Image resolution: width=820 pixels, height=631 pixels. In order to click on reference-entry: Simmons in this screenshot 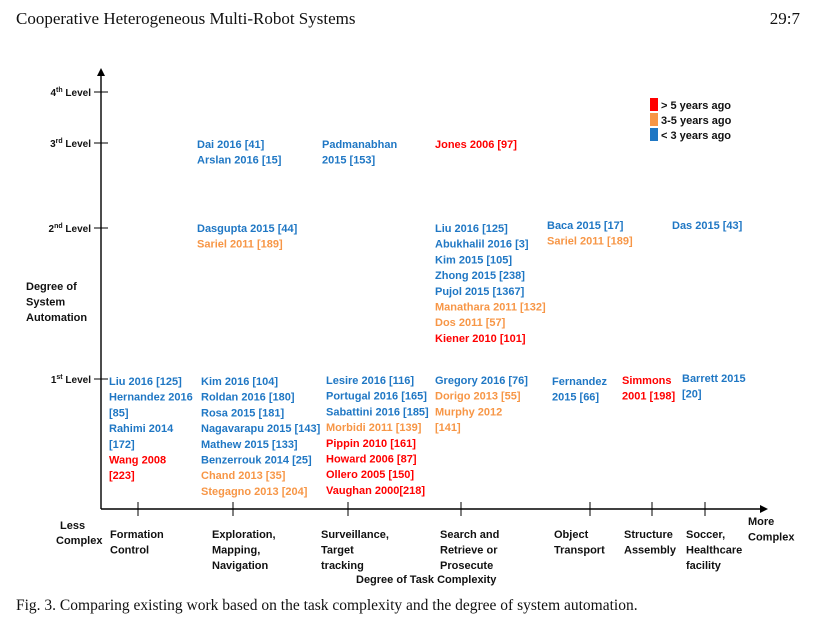, I will do `click(647, 381)`.